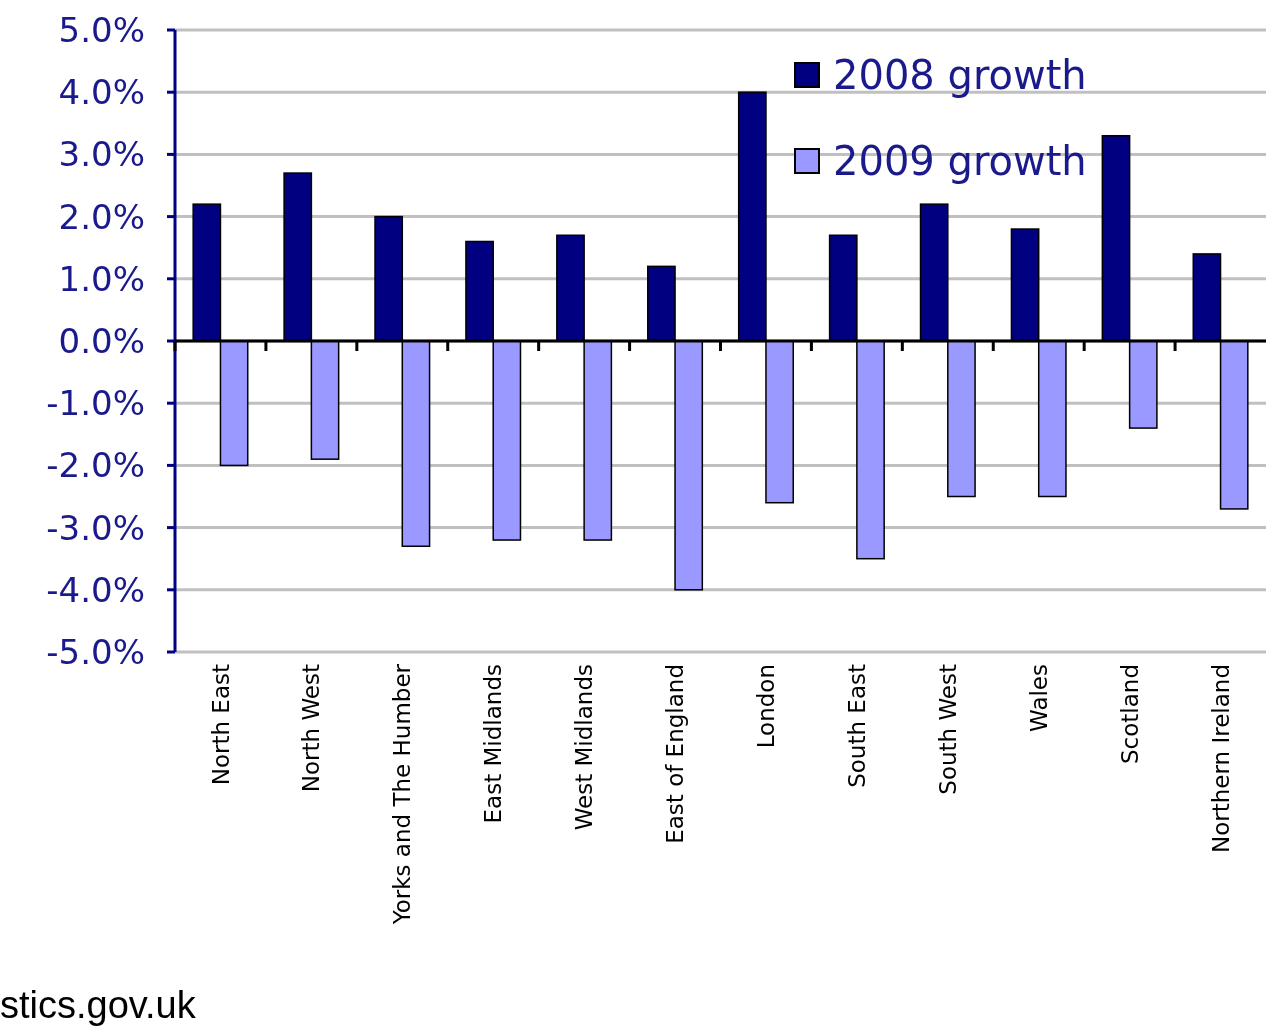 This screenshot has height=1031, width=1266. Describe the element at coordinates (101, 92) in the screenshot. I see `y-tick-label: 4.0%` at that location.